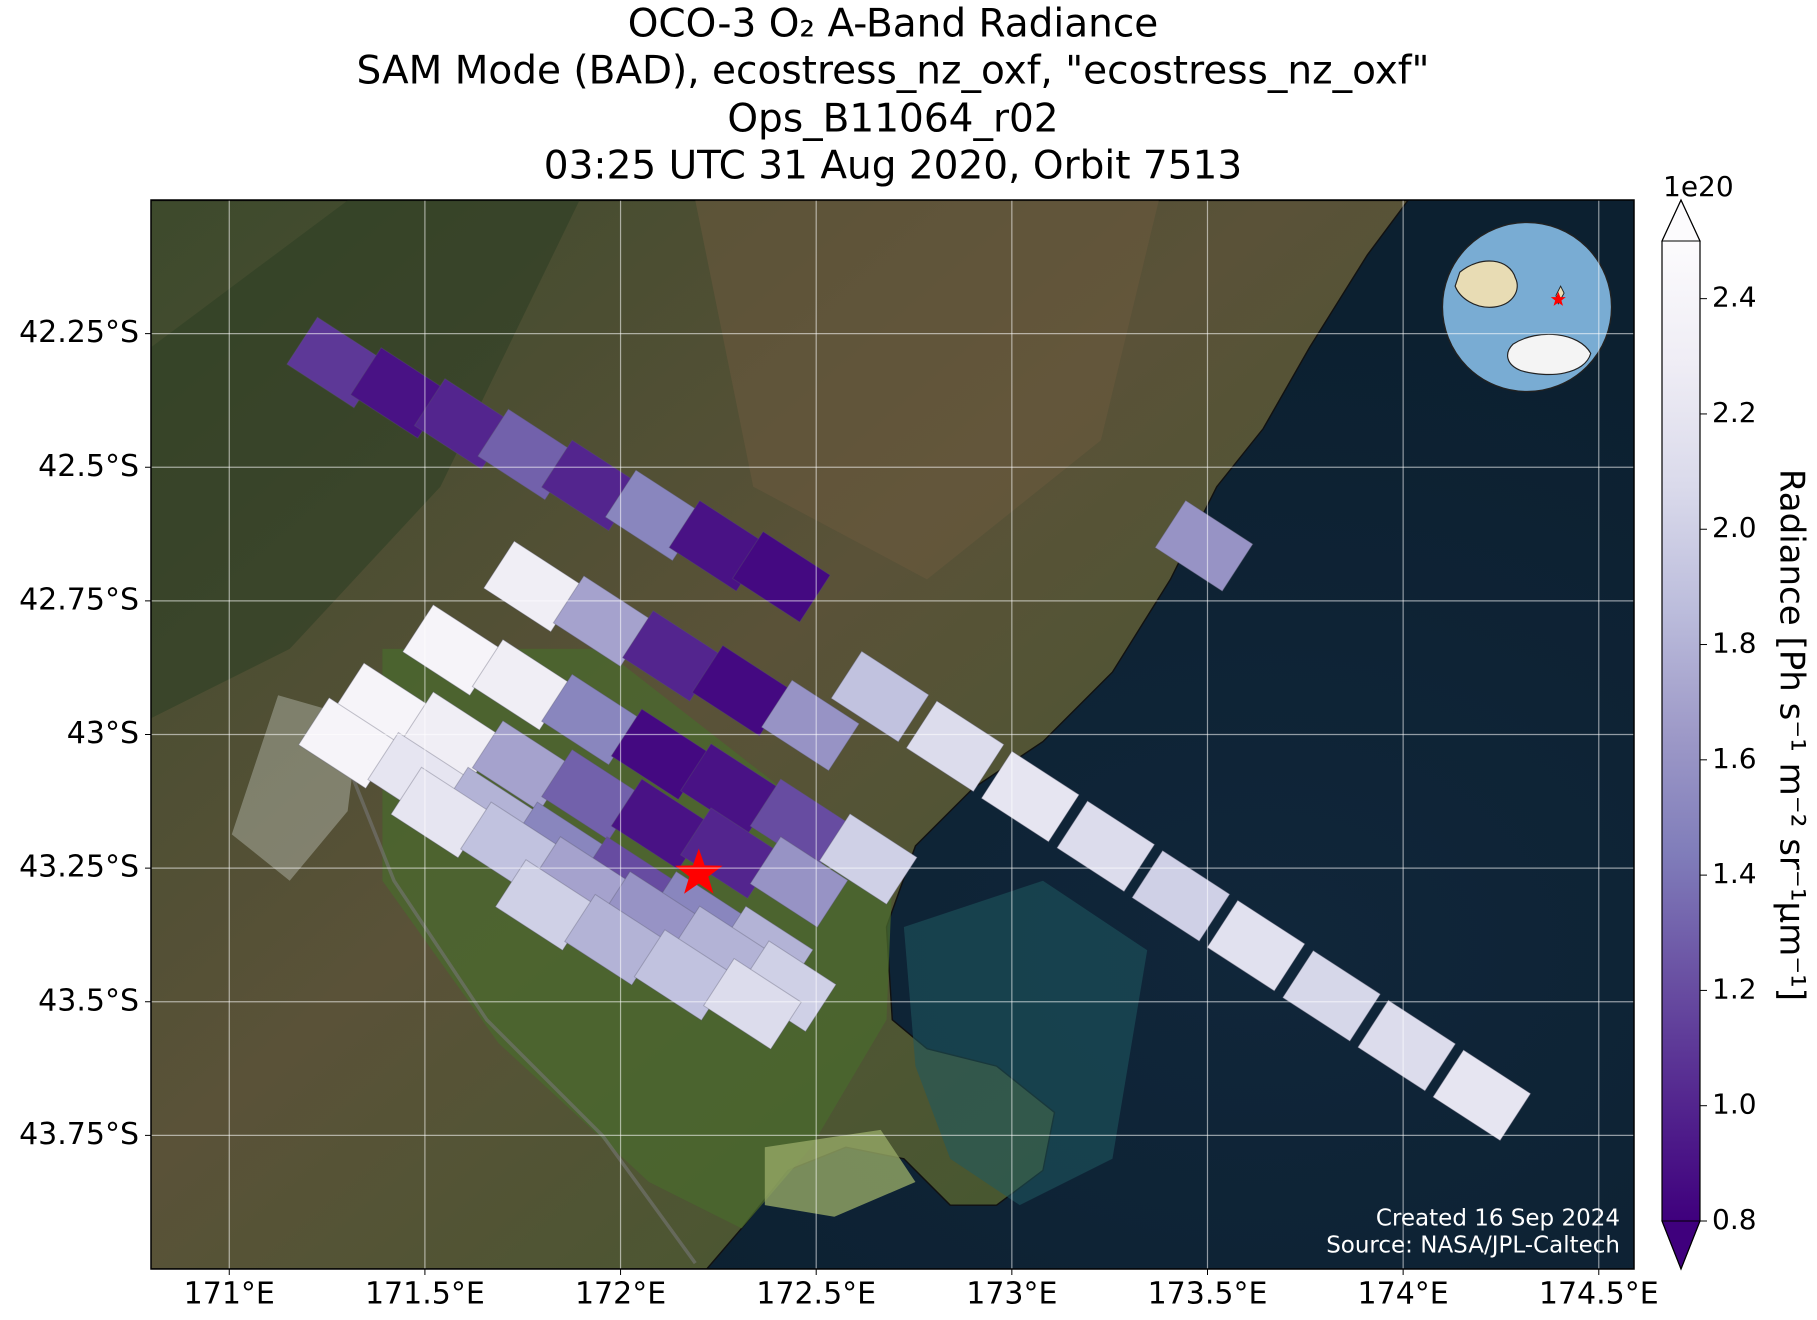 This screenshot has width=1817, height=1320. What do you see at coordinates (1734, 988) in the screenshot?
I see `colorbar-tick-label: 1.2` at bounding box center [1734, 988].